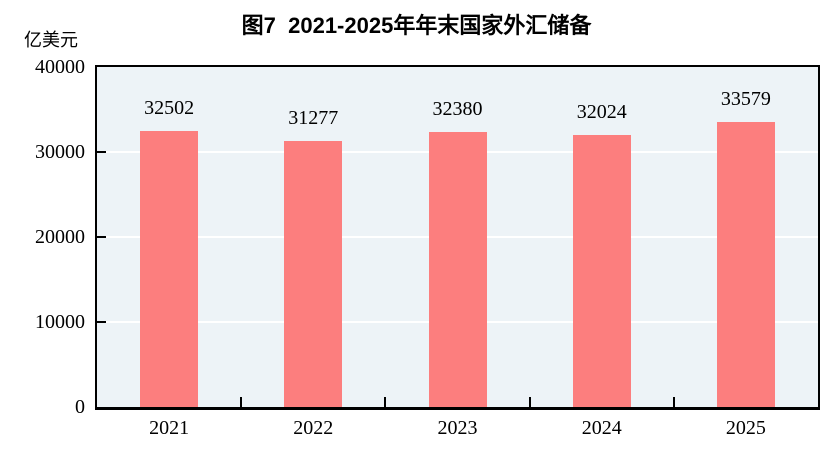 The image size is (833, 457). What do you see at coordinates (313, 428) in the screenshot?
I see `x-axis-label-2022: 2022` at bounding box center [313, 428].